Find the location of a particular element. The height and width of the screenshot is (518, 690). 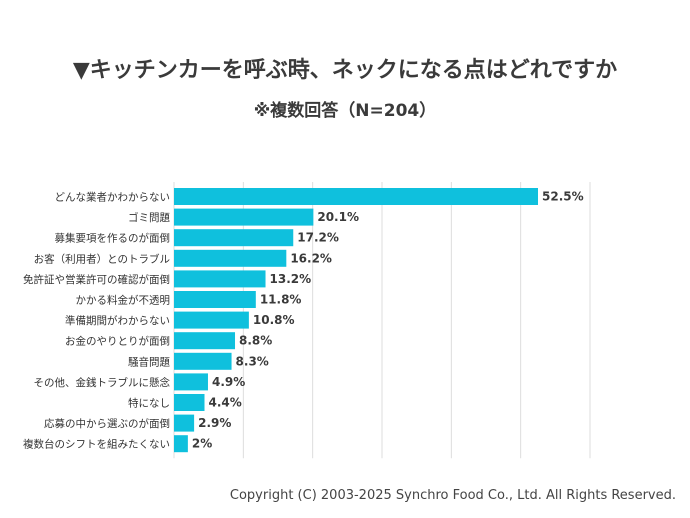

category-label: 免許証や営業許可の確認が面倒 is located at coordinates (96, 279).